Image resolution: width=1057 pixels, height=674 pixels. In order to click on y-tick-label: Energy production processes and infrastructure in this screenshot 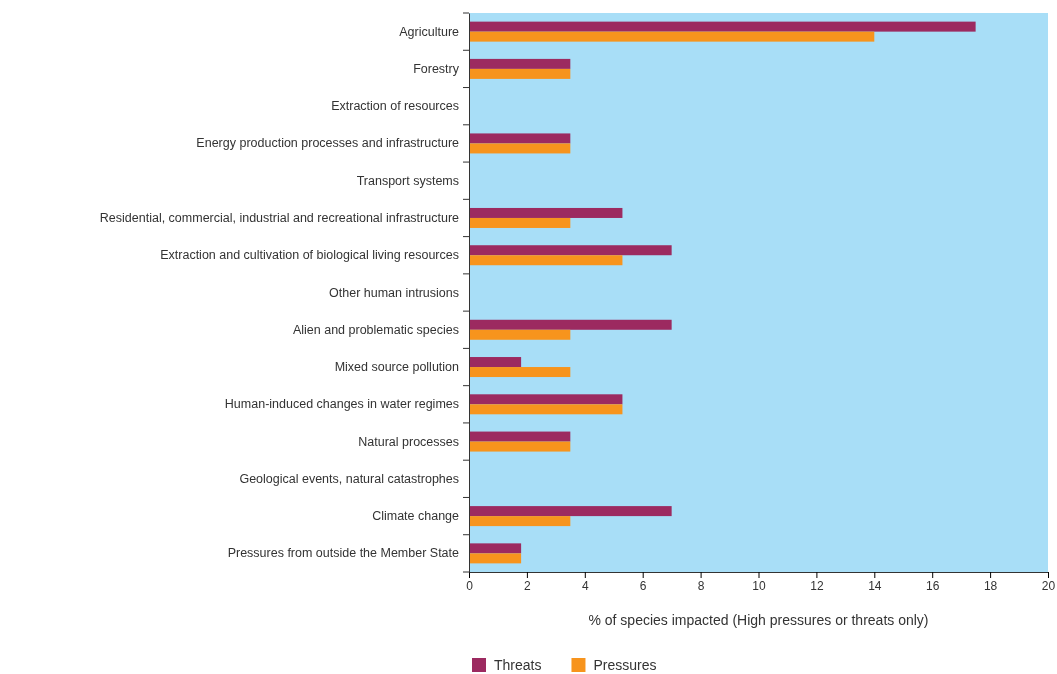, I will do `click(328, 143)`.